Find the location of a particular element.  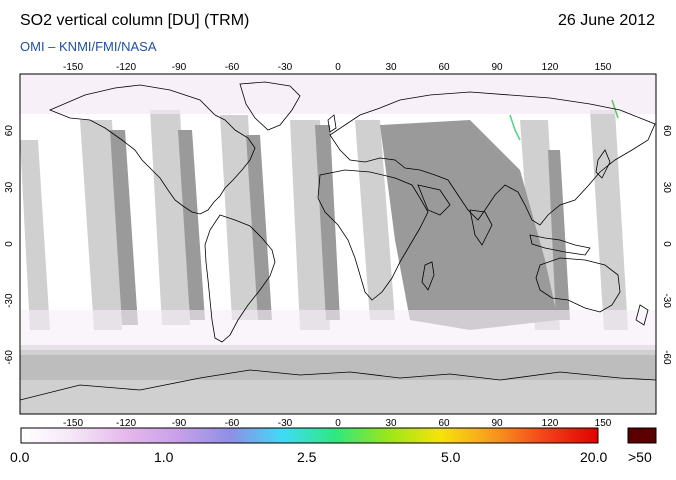

colorbar-label-0: 0.0 is located at coordinates (20, 457).